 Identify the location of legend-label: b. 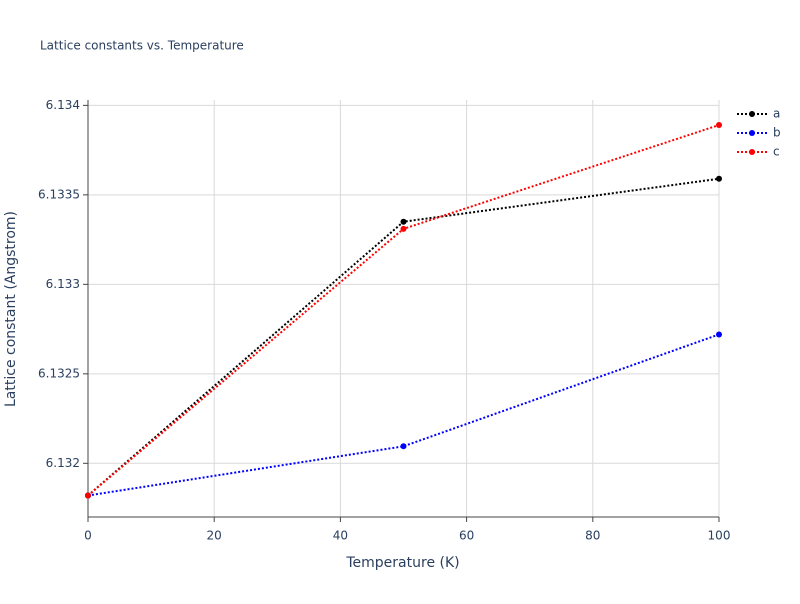
(777, 133).